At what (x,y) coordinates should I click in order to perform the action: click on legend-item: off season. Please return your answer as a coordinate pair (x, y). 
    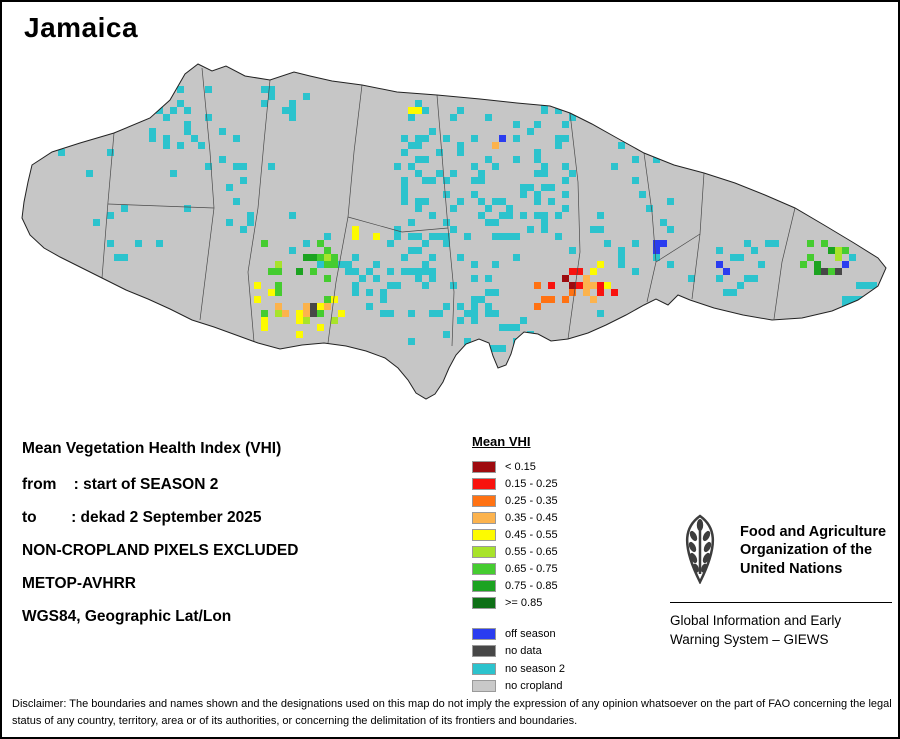
    Looking at the image, I should click on (557, 634).